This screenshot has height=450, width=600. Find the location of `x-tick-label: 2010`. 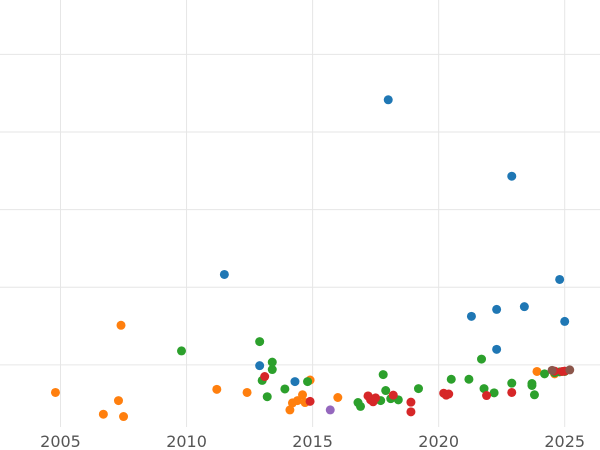

x-tick-label: 2010 is located at coordinates (186, 441).